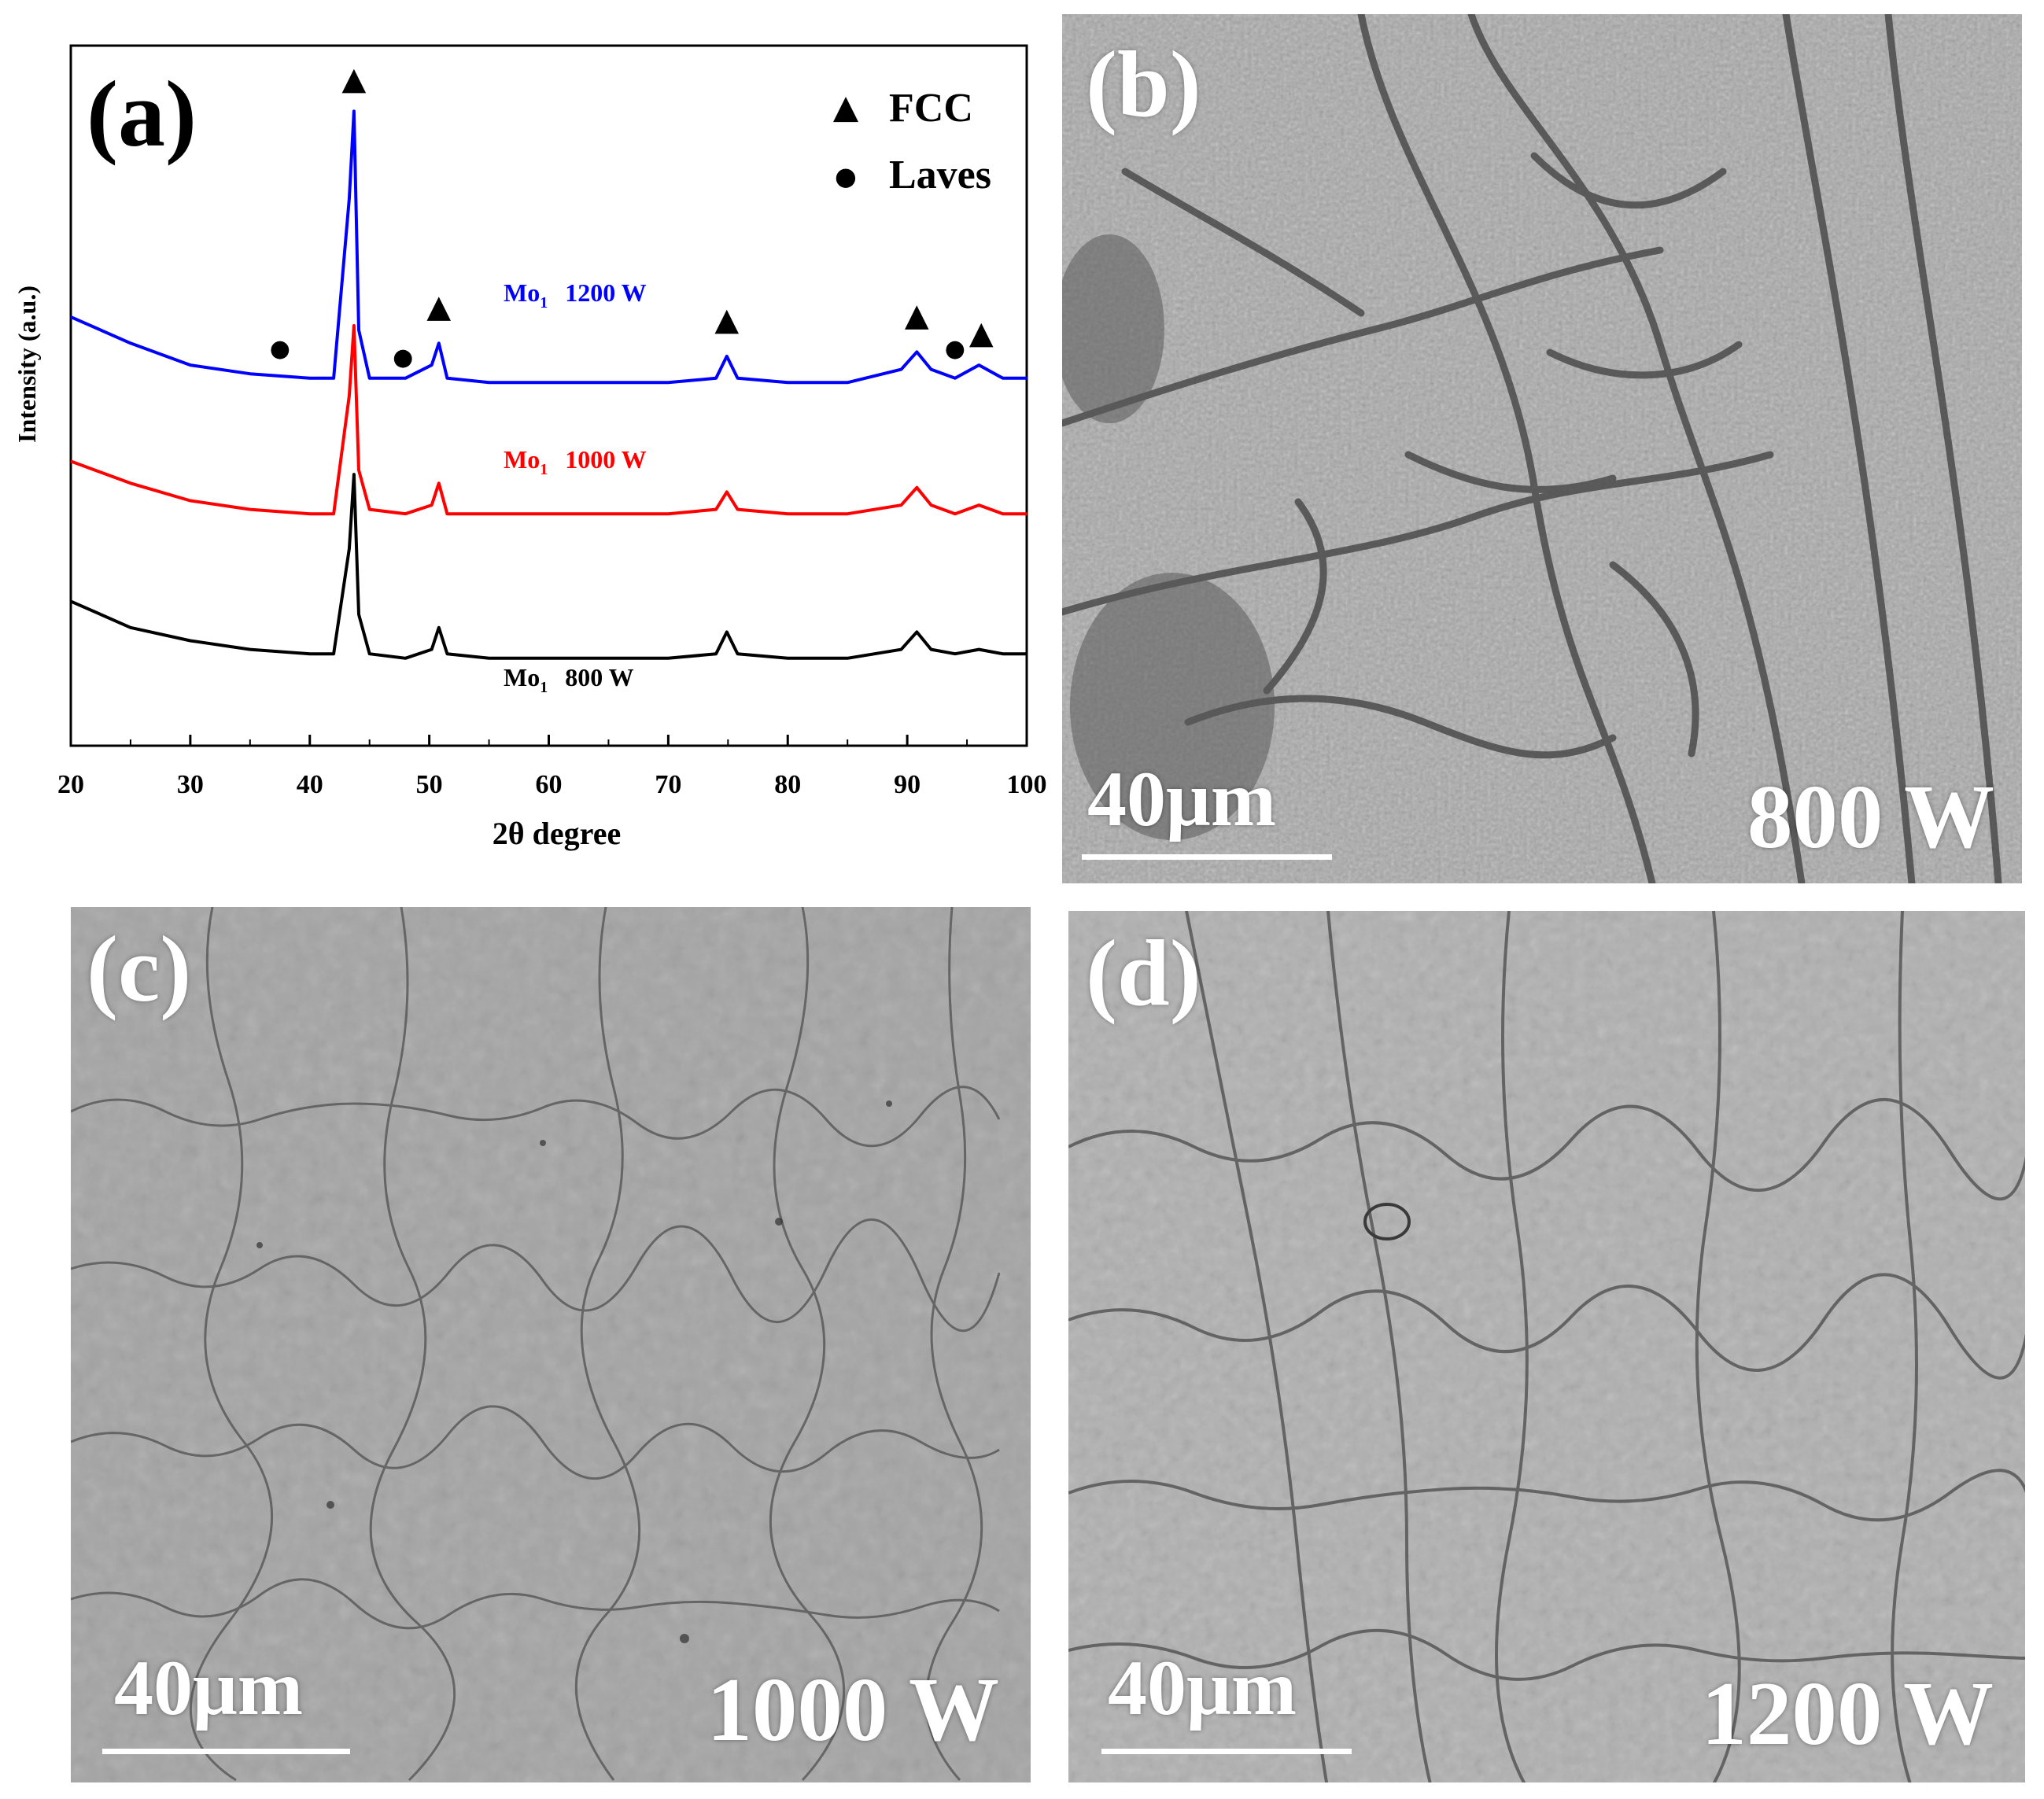  Describe the element at coordinates (846, 106) in the screenshot. I see `legend-marker-0: ▲` at that location.